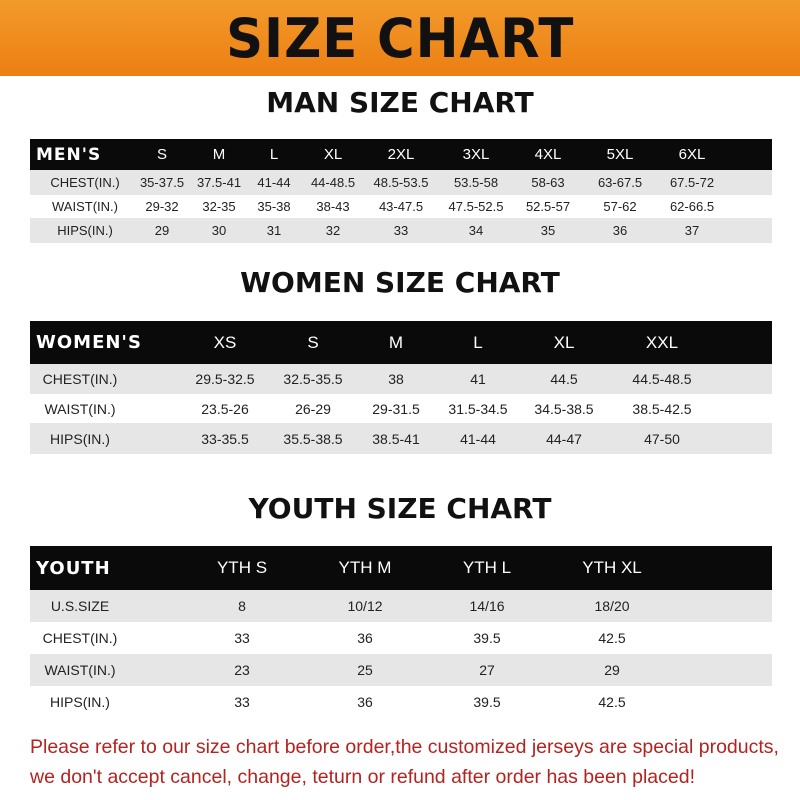 This screenshot has height=800, width=800. What do you see at coordinates (242, 567) in the screenshot?
I see `size-header: YTH S` at bounding box center [242, 567].